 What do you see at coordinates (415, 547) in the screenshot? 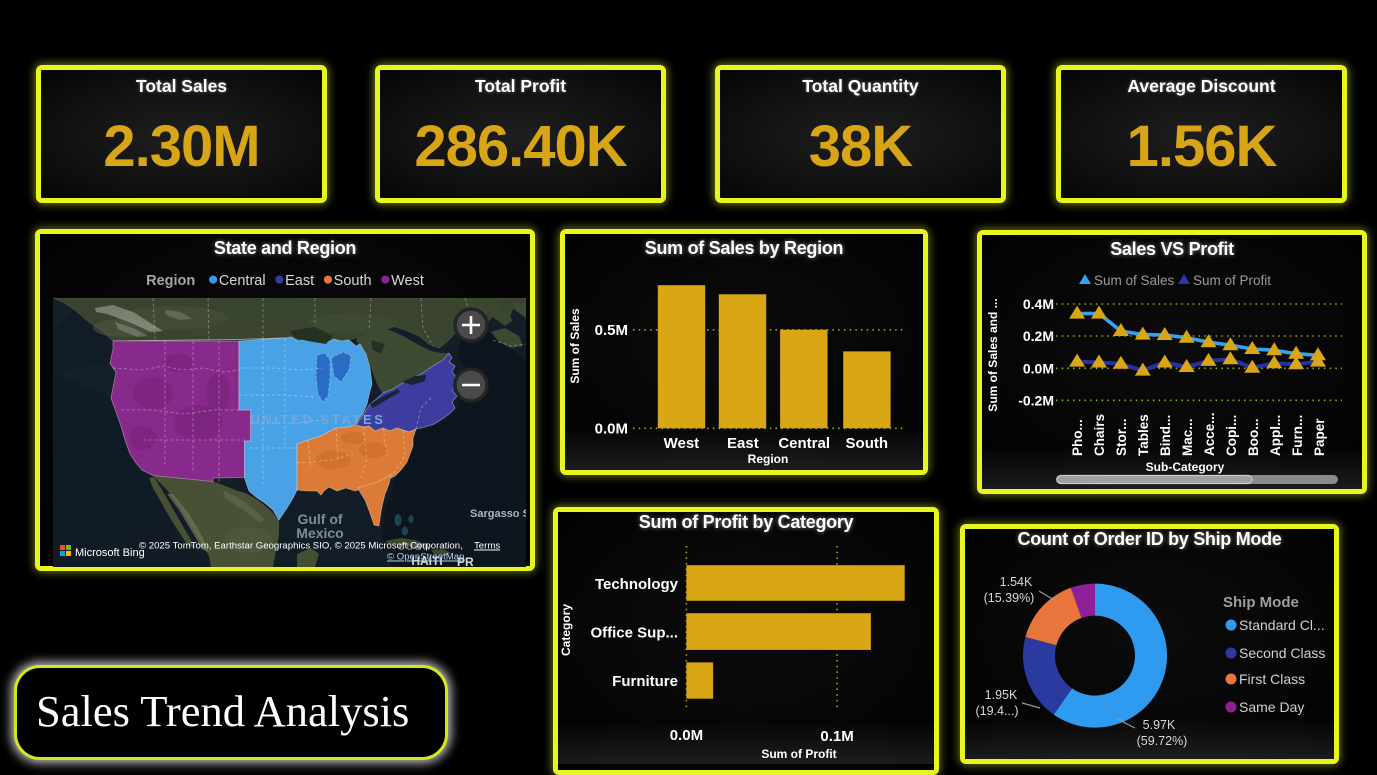
I see `svg-text: CUBA` at bounding box center [415, 547].